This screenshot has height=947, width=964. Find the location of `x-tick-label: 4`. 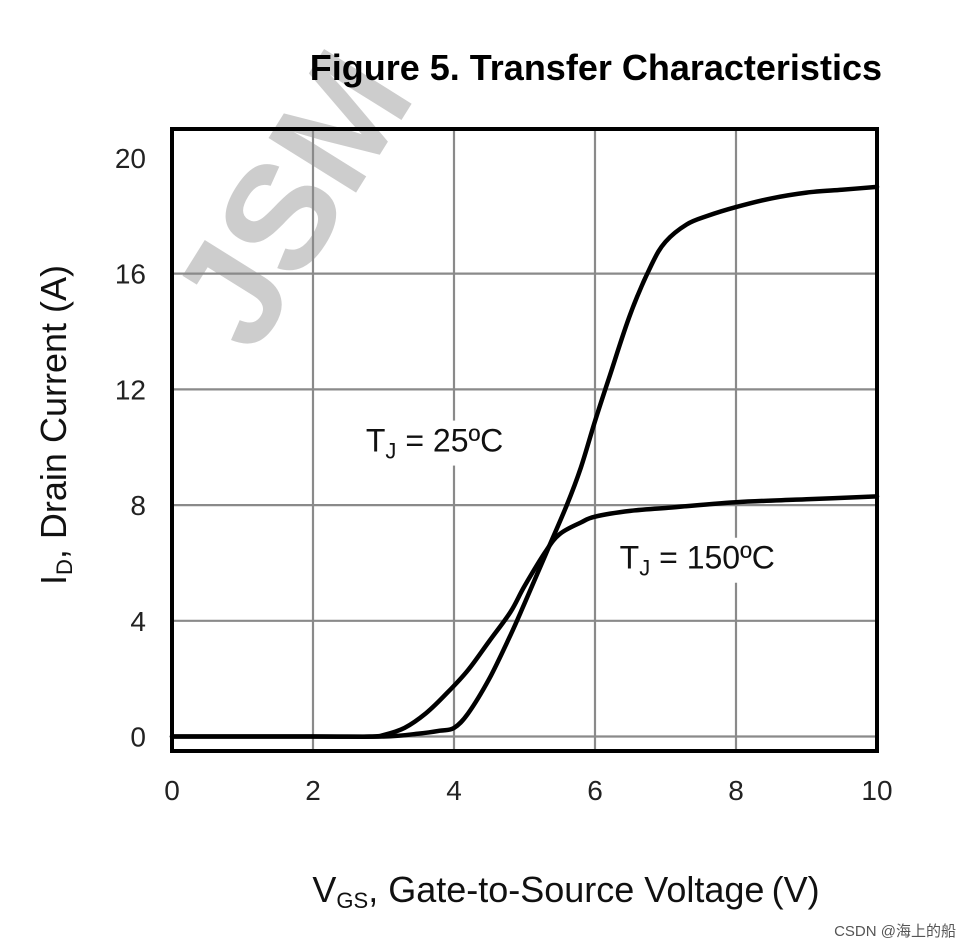

x-tick-label: 4 is located at coordinates (454, 790).